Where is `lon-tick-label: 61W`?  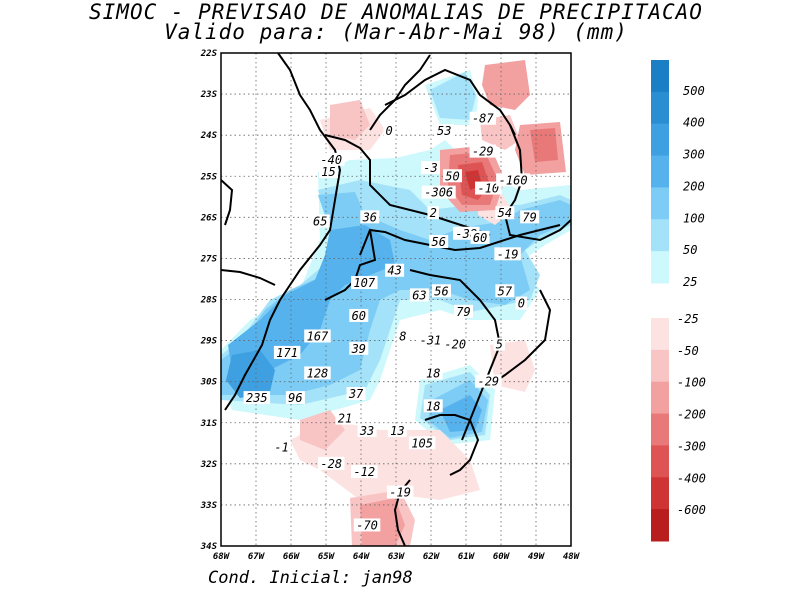 lon-tick-label: 61W is located at coordinates (467, 557).